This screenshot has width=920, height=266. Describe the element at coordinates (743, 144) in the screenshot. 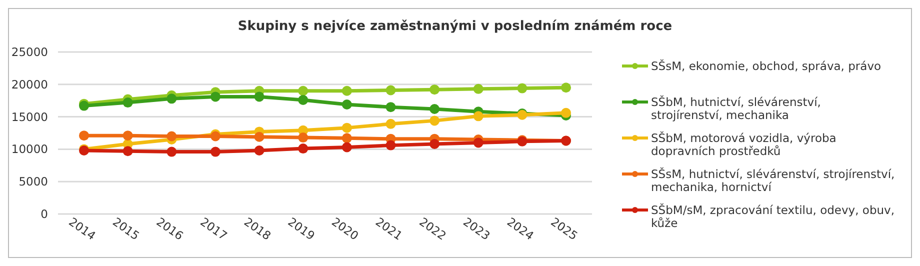

I see `legend-label: SŠbM, motorová vozidla, výroba dopravních prostředků` at that location.